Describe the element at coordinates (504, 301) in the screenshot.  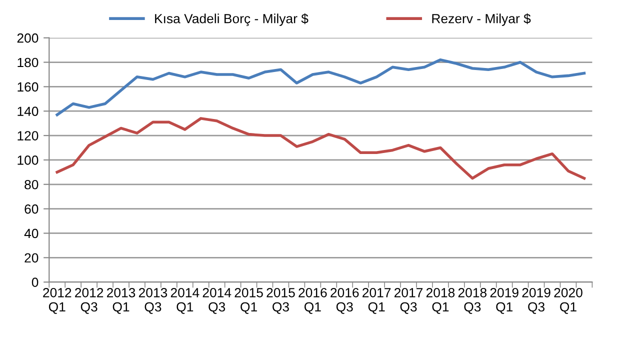
I see `x-tick-label: 2019 Q1` at that location.